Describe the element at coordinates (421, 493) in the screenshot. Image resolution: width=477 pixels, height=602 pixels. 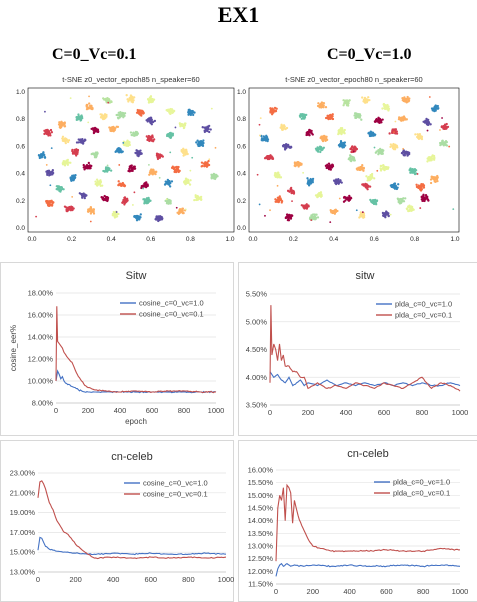
I see `legend-label: plda_c=0_vc=0.1` at that location.